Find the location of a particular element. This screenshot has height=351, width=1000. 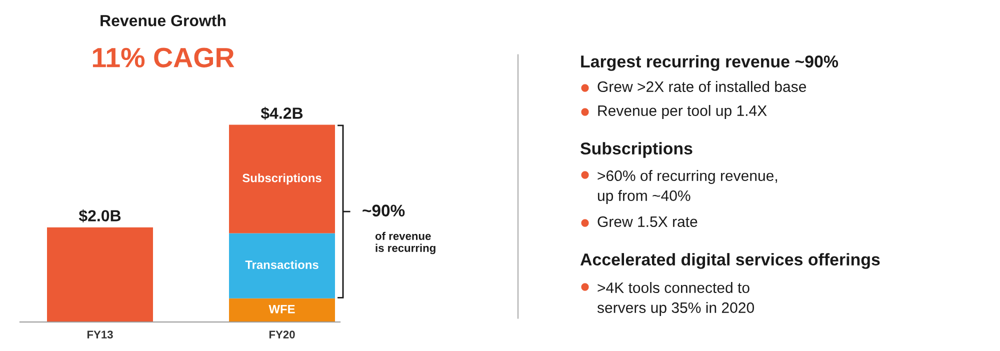

annotation: $2.0B is located at coordinates (99, 215).